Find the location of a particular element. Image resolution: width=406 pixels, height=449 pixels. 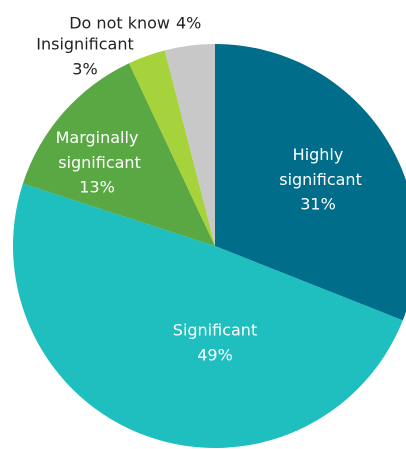

value-label: 49% is located at coordinates (215, 355).